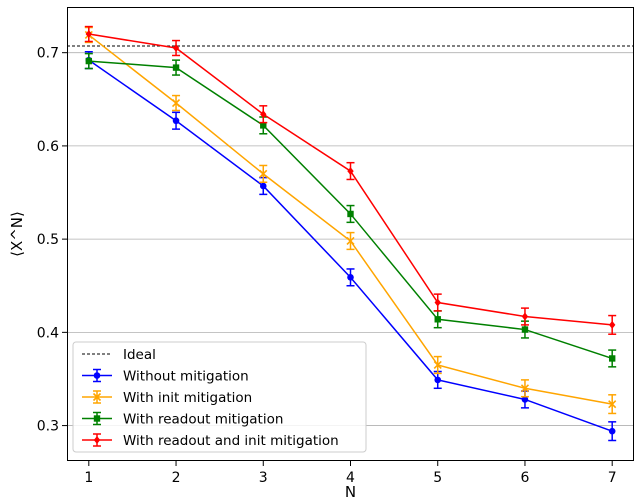  I want to click on y-axis-ticks: 0.3 0.4 0.5 0.6 0.7, so click(52, 240).